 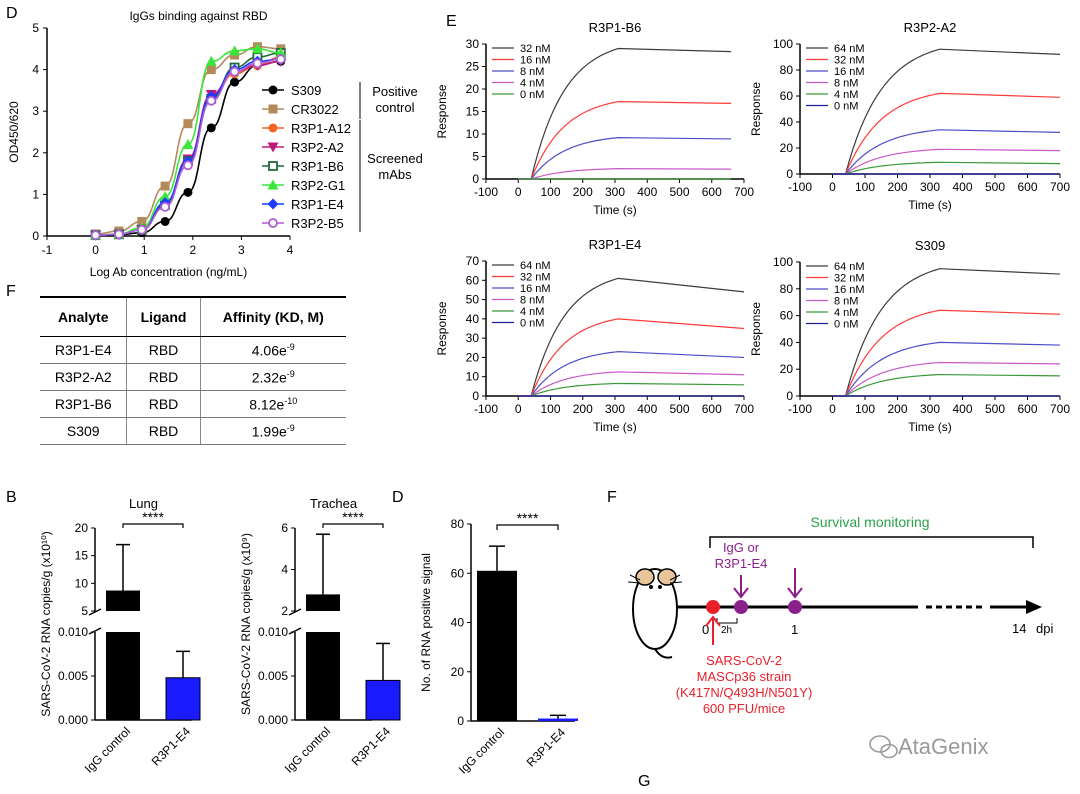 I want to click on legend-label: 16 nM, so click(x=849, y=290).